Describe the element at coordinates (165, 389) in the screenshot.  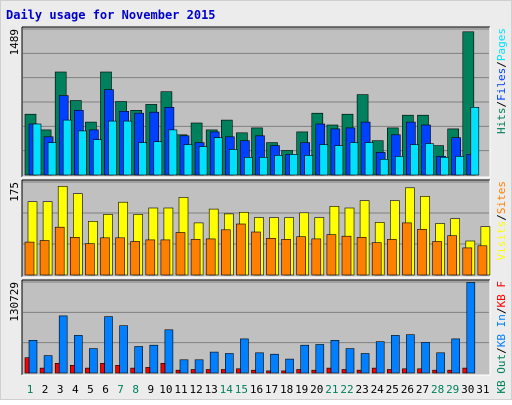
I see `x-tick-label: 10` at that location.